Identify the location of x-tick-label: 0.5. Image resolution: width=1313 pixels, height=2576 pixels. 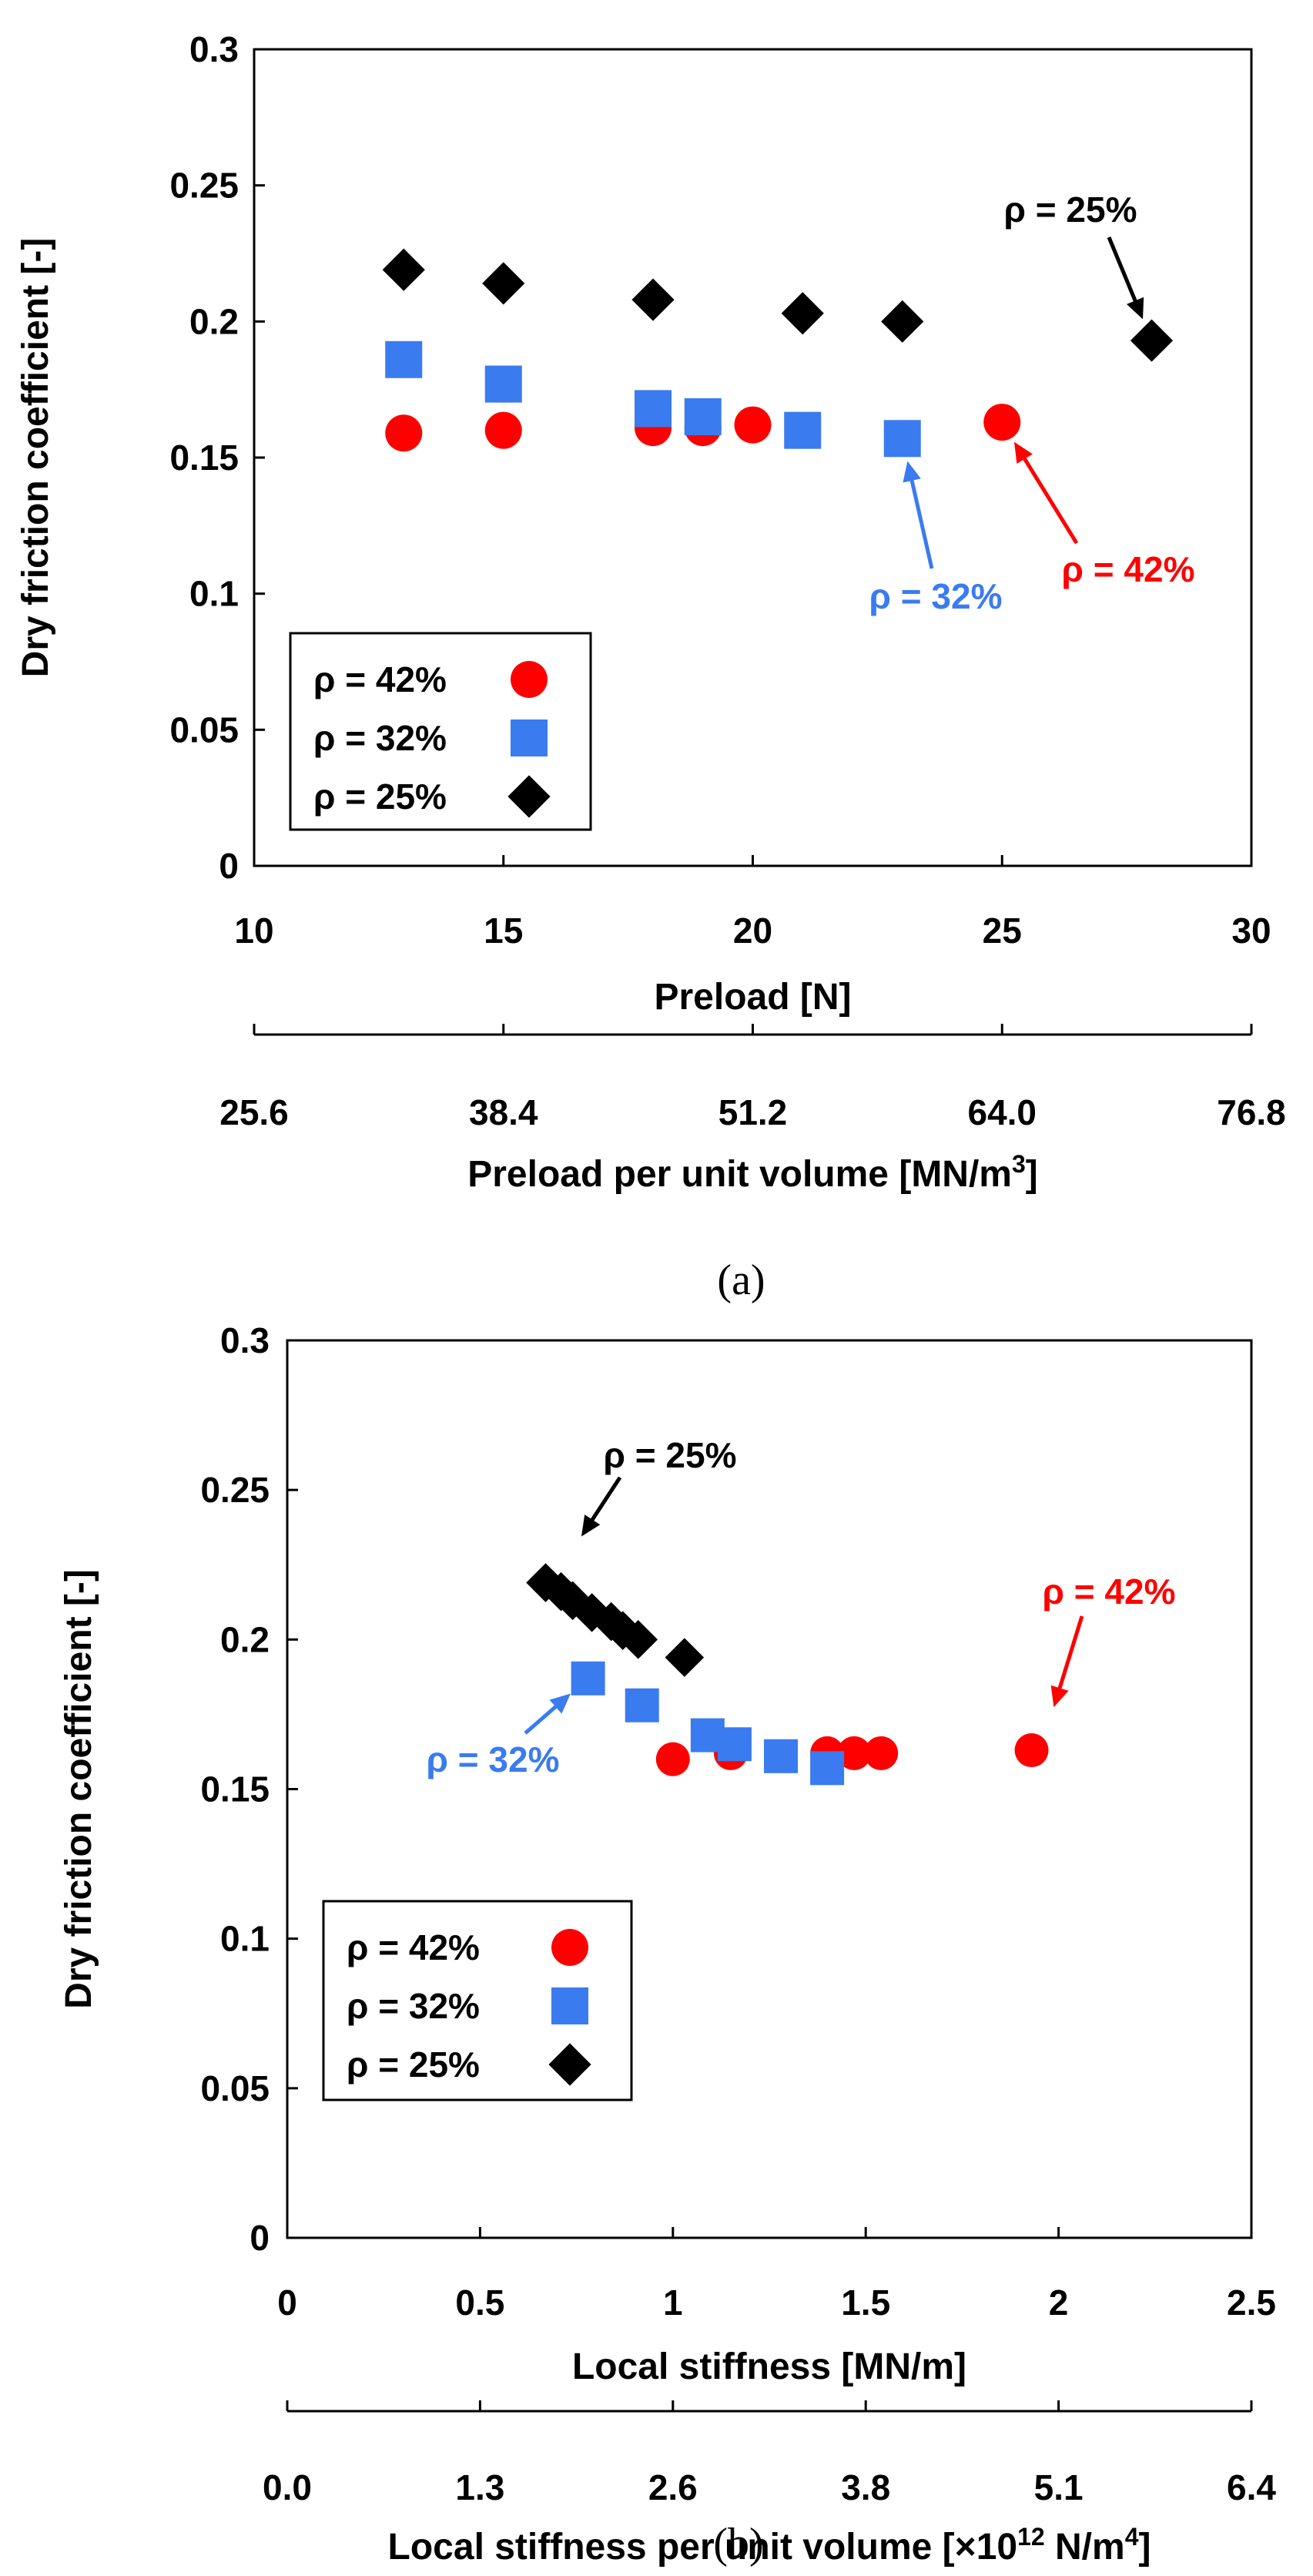
(480, 2303).